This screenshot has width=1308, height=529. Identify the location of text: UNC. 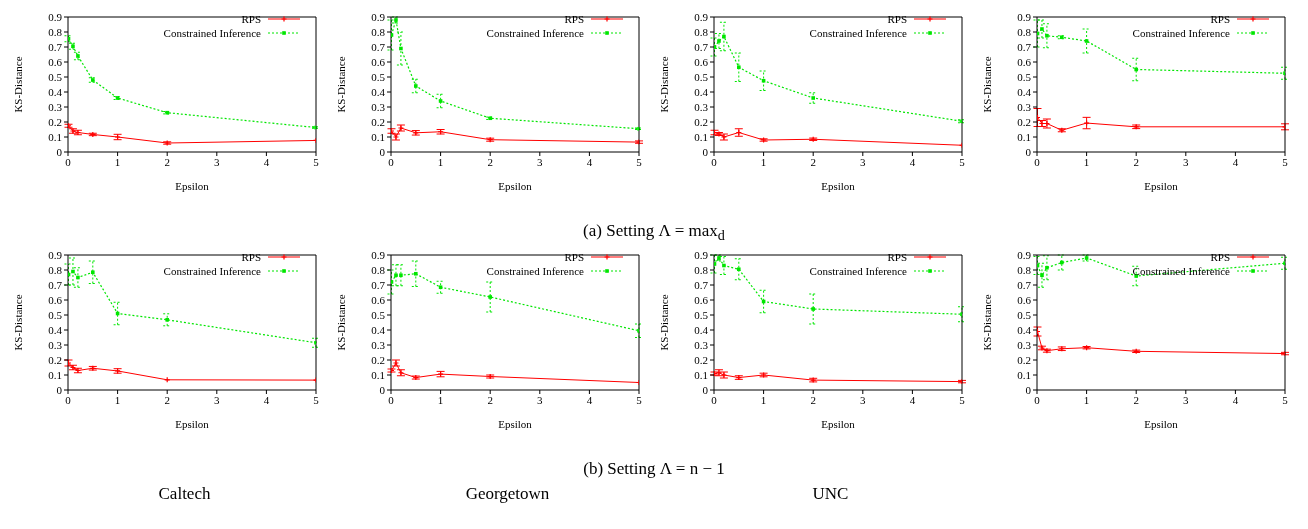
(830, 493).